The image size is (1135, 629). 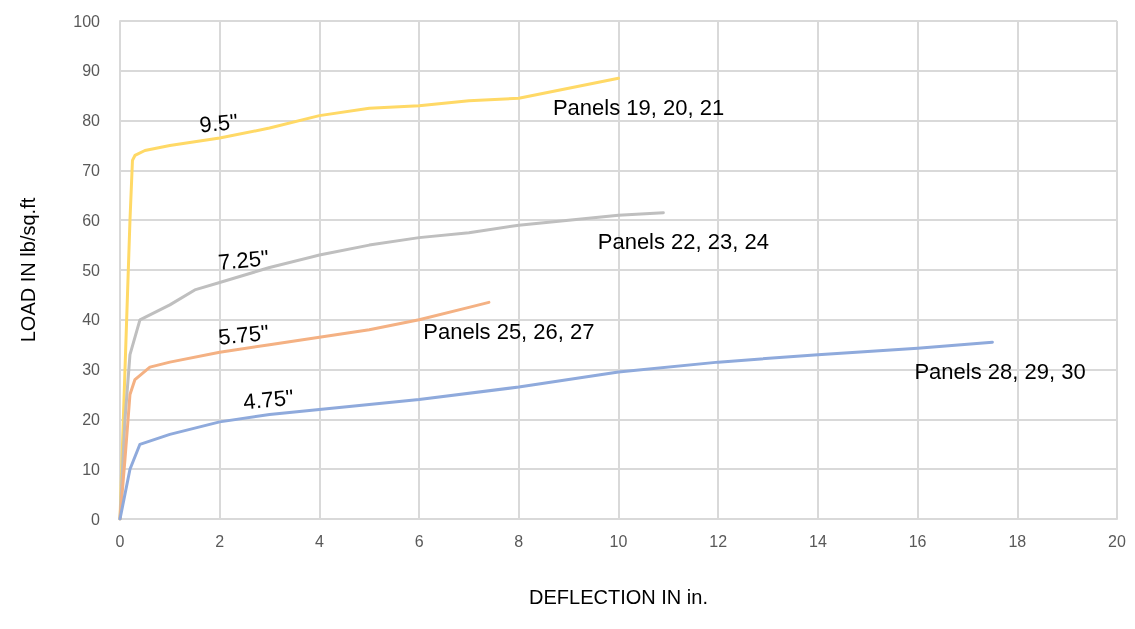 I want to click on x-tick-label: 2, so click(x=220, y=541).